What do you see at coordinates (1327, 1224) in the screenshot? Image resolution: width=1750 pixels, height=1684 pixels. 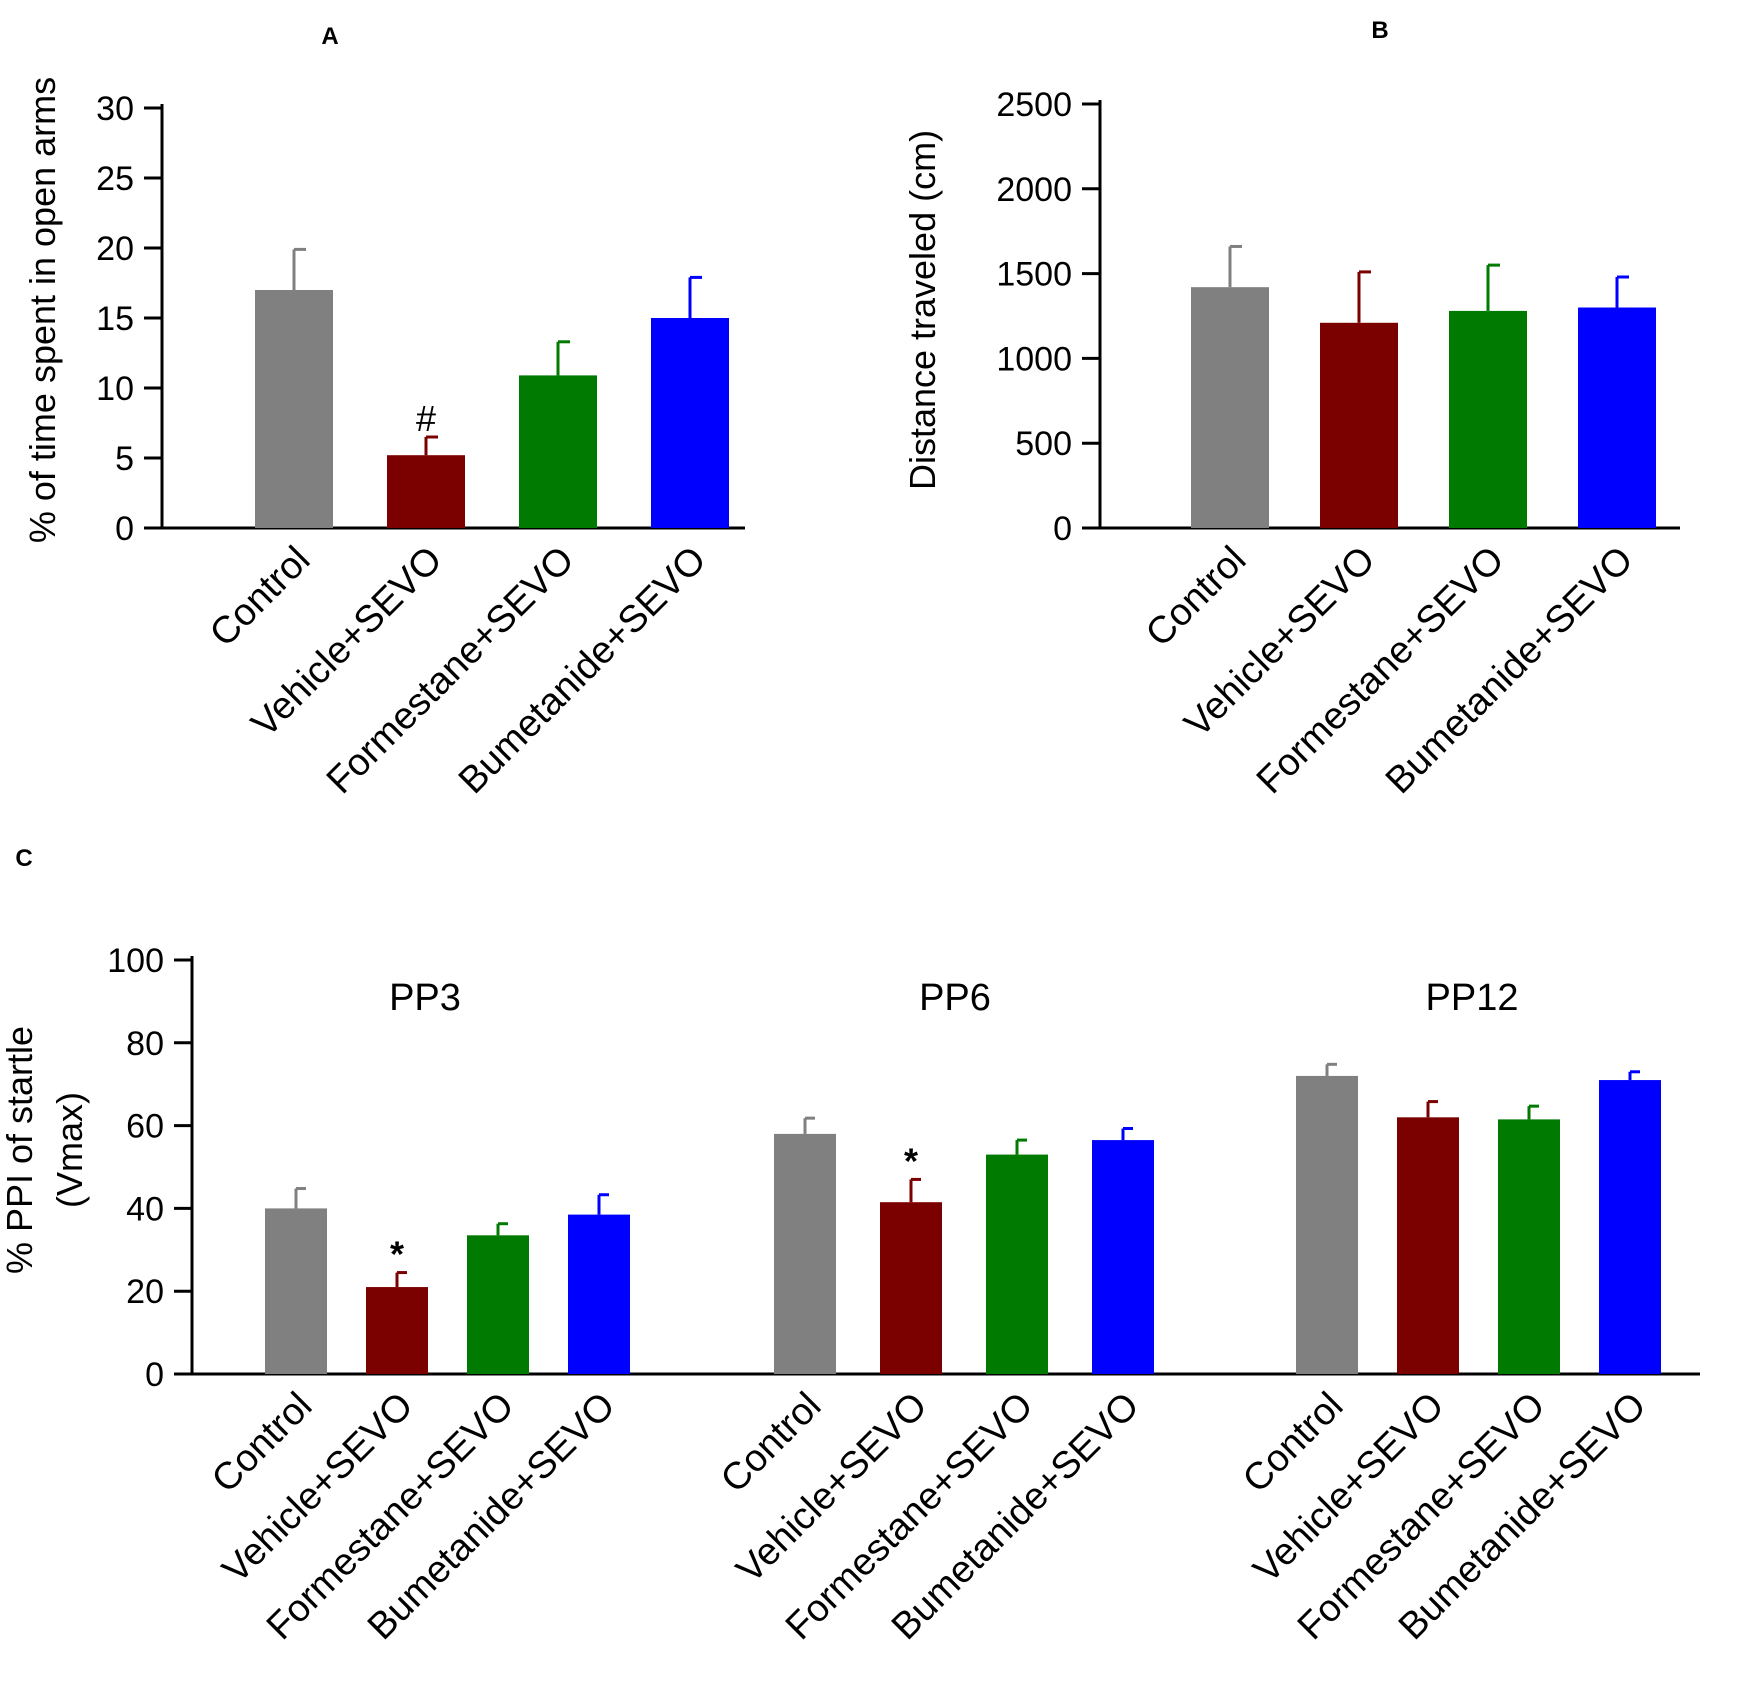 I see `panel-c-pp12-control-bar` at bounding box center [1327, 1224].